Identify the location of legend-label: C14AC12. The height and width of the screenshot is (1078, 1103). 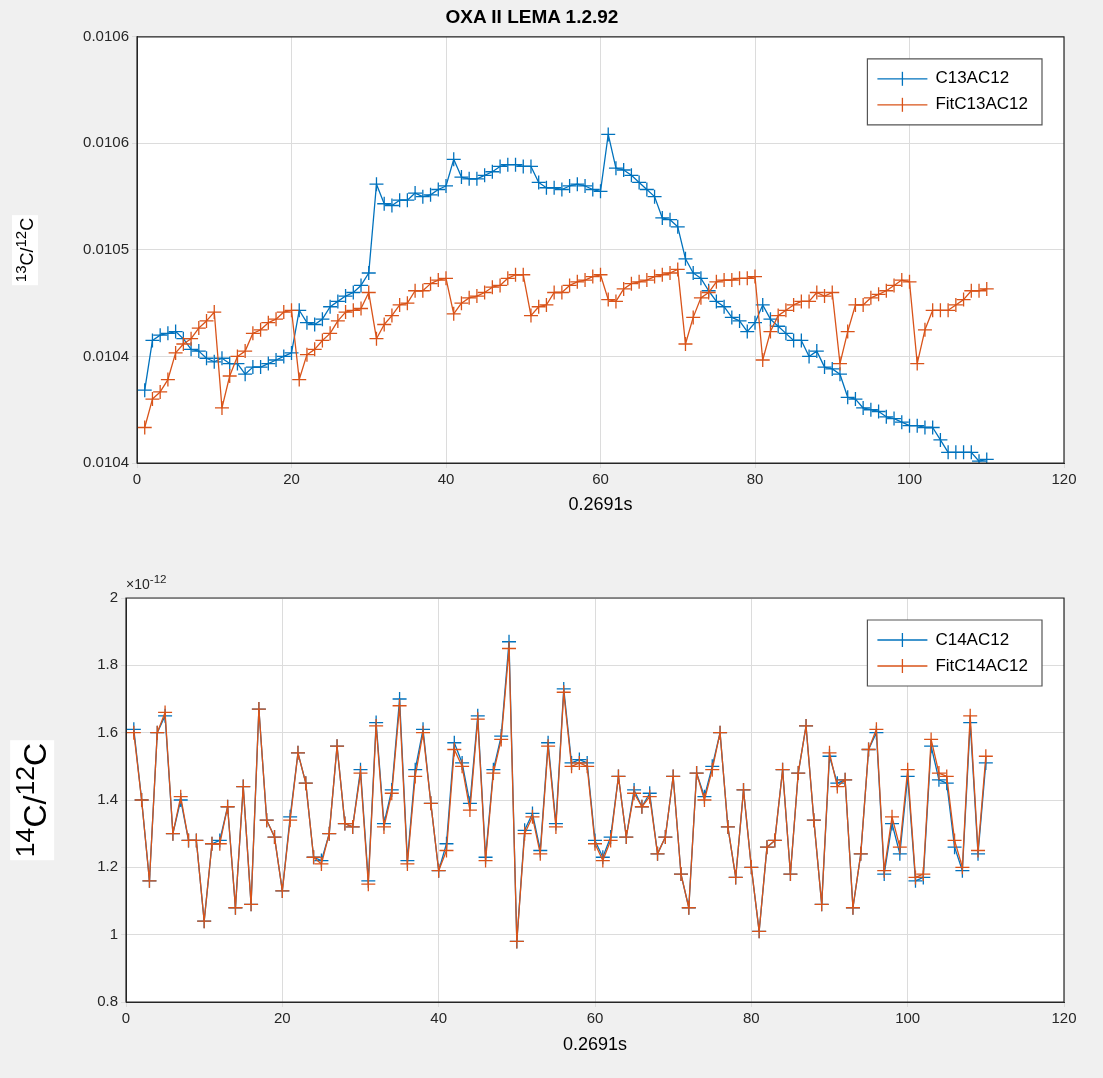
(972, 639).